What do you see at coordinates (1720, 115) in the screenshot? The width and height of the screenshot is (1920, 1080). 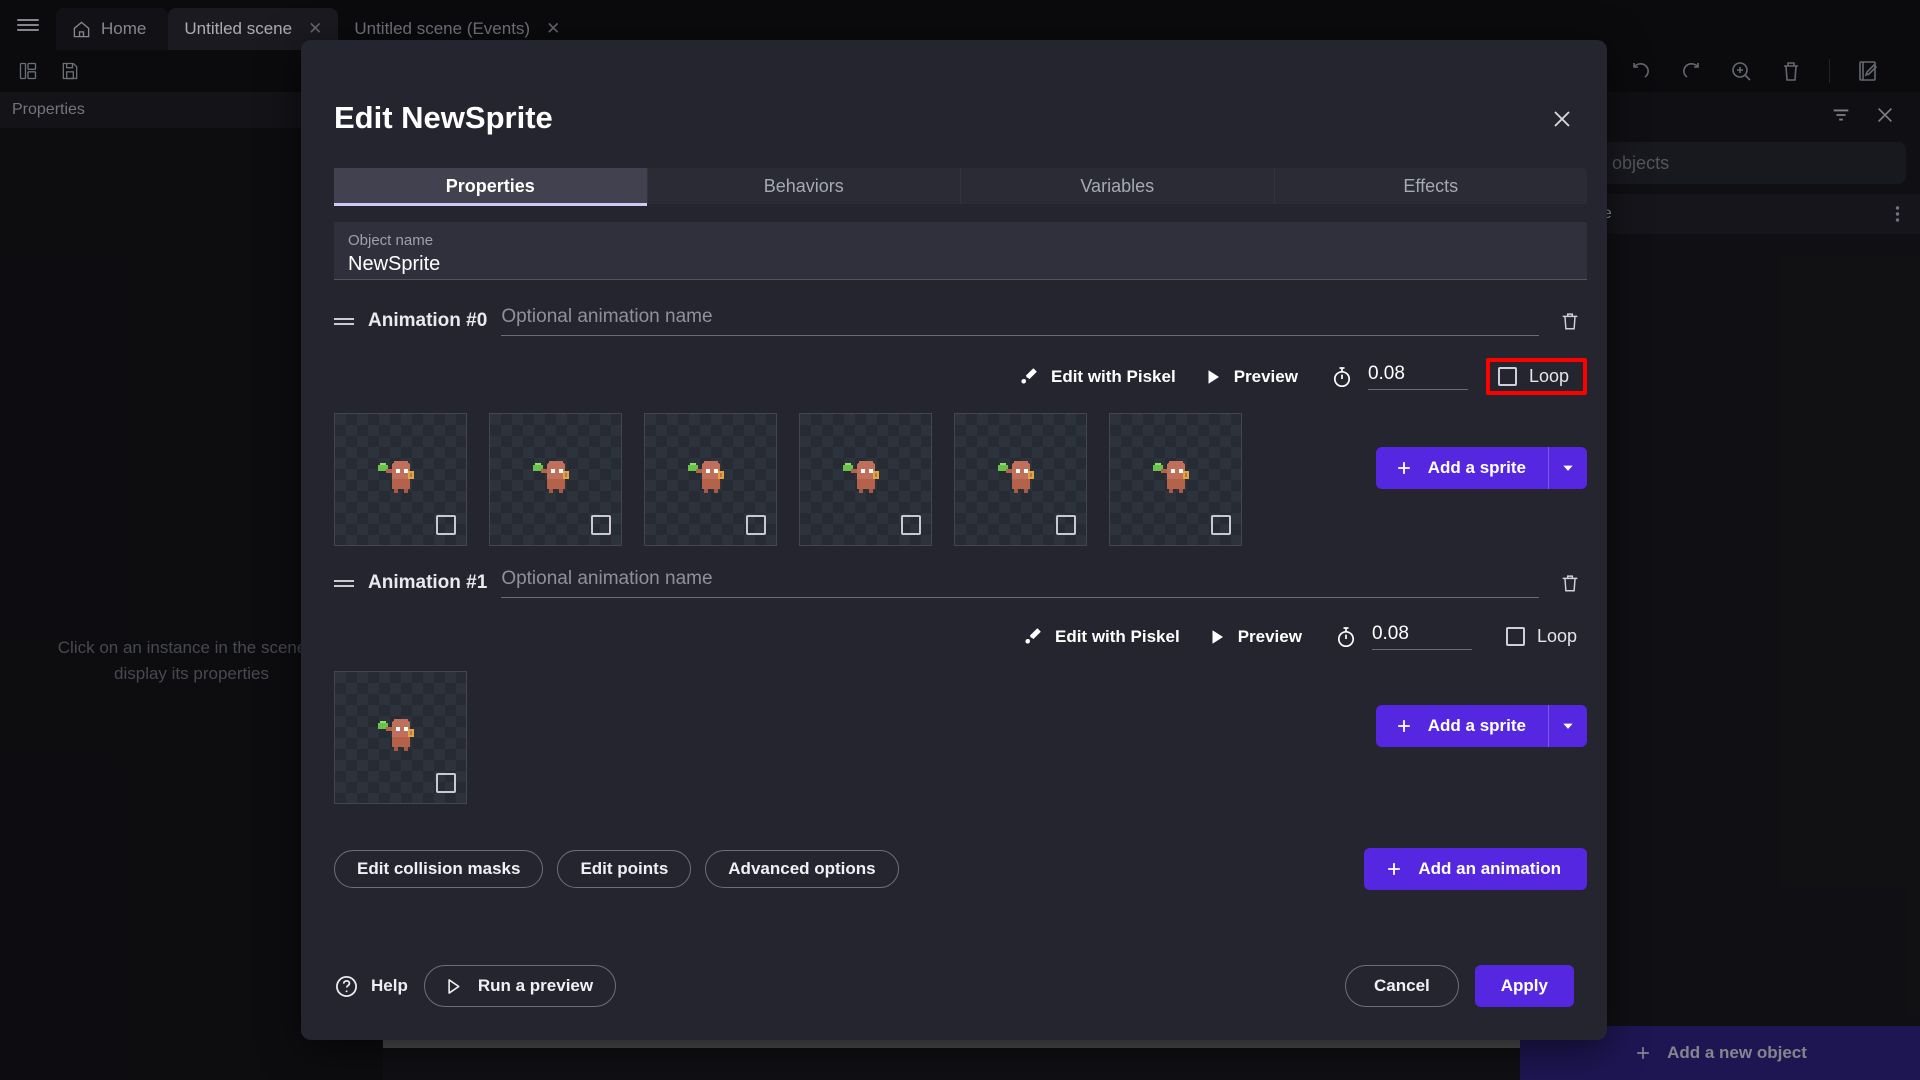 I see `objects-panel-header` at bounding box center [1720, 115].